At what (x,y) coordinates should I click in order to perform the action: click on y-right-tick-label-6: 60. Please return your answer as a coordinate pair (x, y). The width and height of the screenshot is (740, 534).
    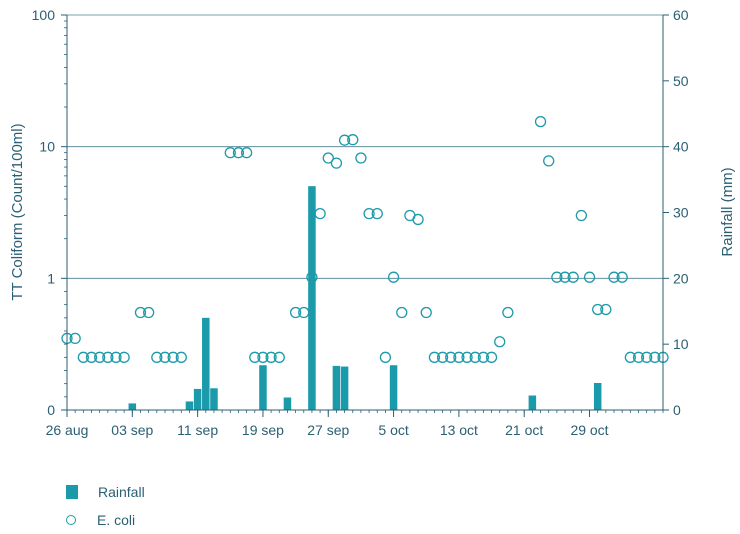
    Looking at the image, I should click on (681, 15).